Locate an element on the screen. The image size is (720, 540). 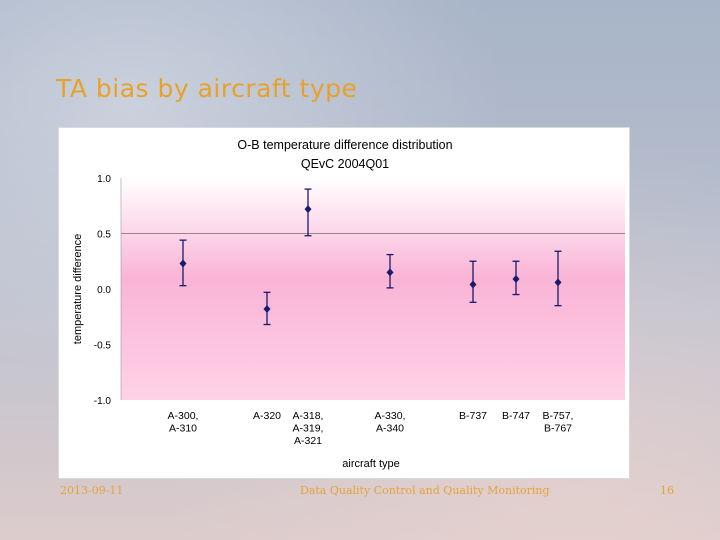
y-tick-label: -1.0 is located at coordinates (103, 401).